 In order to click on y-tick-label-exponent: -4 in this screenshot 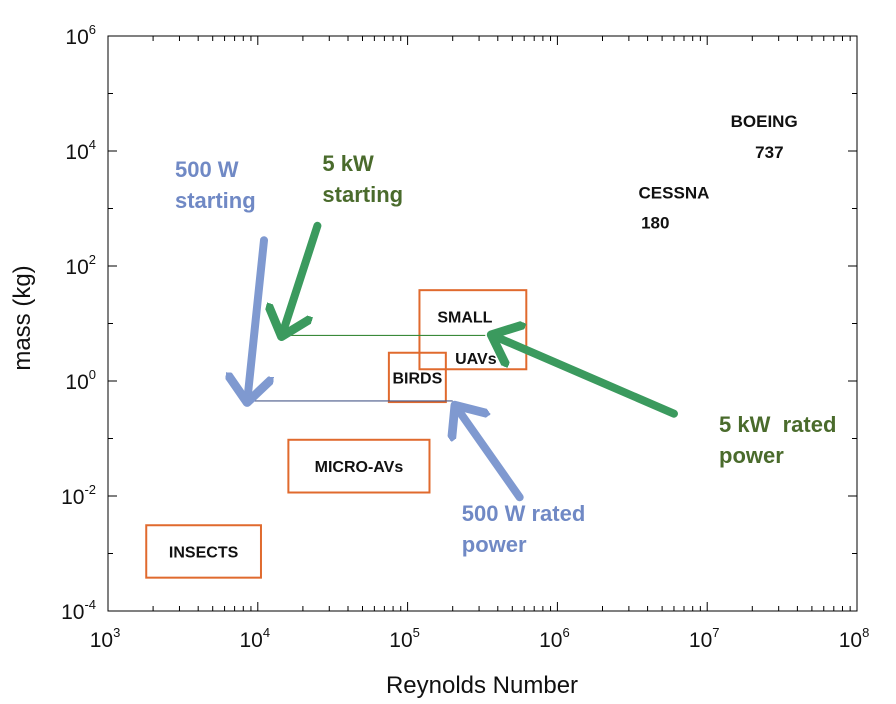, I will do `click(90, 604)`.